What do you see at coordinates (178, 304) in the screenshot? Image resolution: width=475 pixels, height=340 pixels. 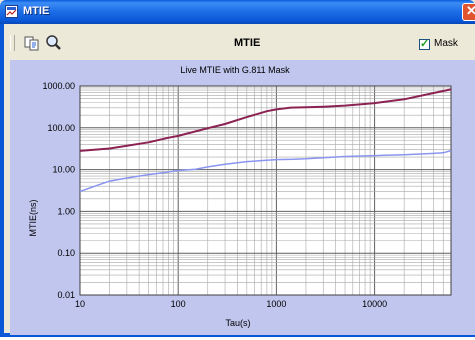 I see `x-tick-label: 100` at bounding box center [178, 304].